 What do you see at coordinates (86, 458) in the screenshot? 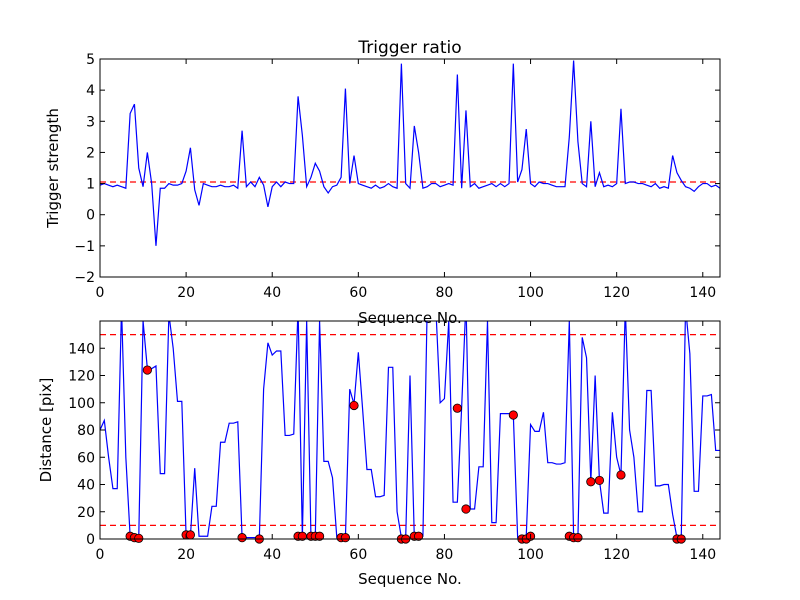
I see `bottom-y-tick-label: 60` at bounding box center [86, 458].